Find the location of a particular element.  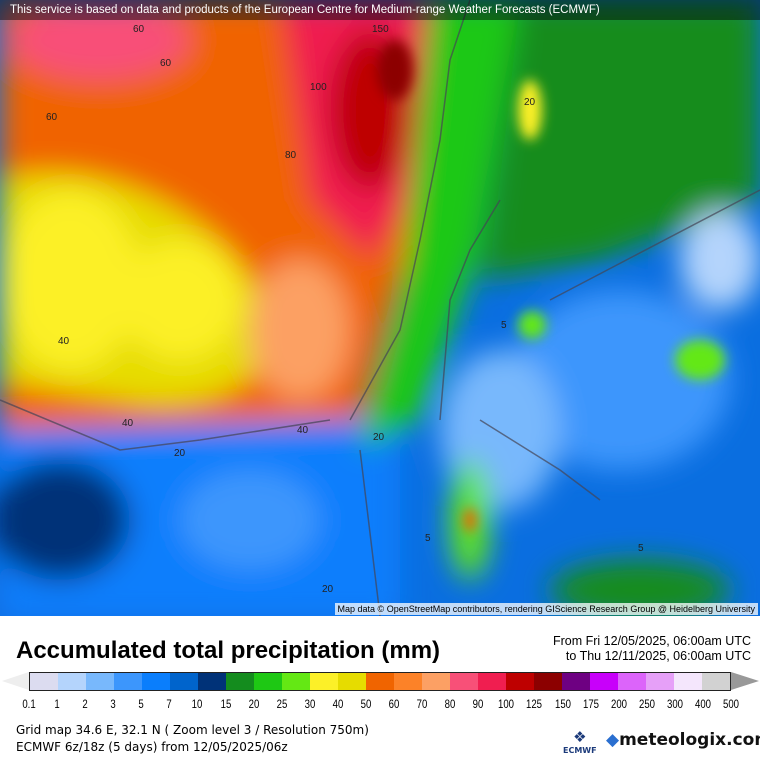

tick-label: 50 is located at coordinates (366, 704).